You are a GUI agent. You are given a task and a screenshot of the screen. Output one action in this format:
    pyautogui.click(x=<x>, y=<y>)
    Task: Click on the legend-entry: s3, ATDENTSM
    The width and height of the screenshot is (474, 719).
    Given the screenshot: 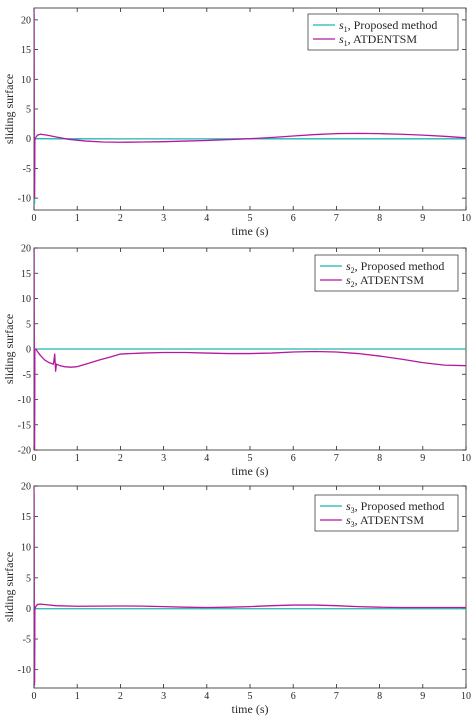 What is the action you would take?
    pyautogui.click(x=385, y=521)
    